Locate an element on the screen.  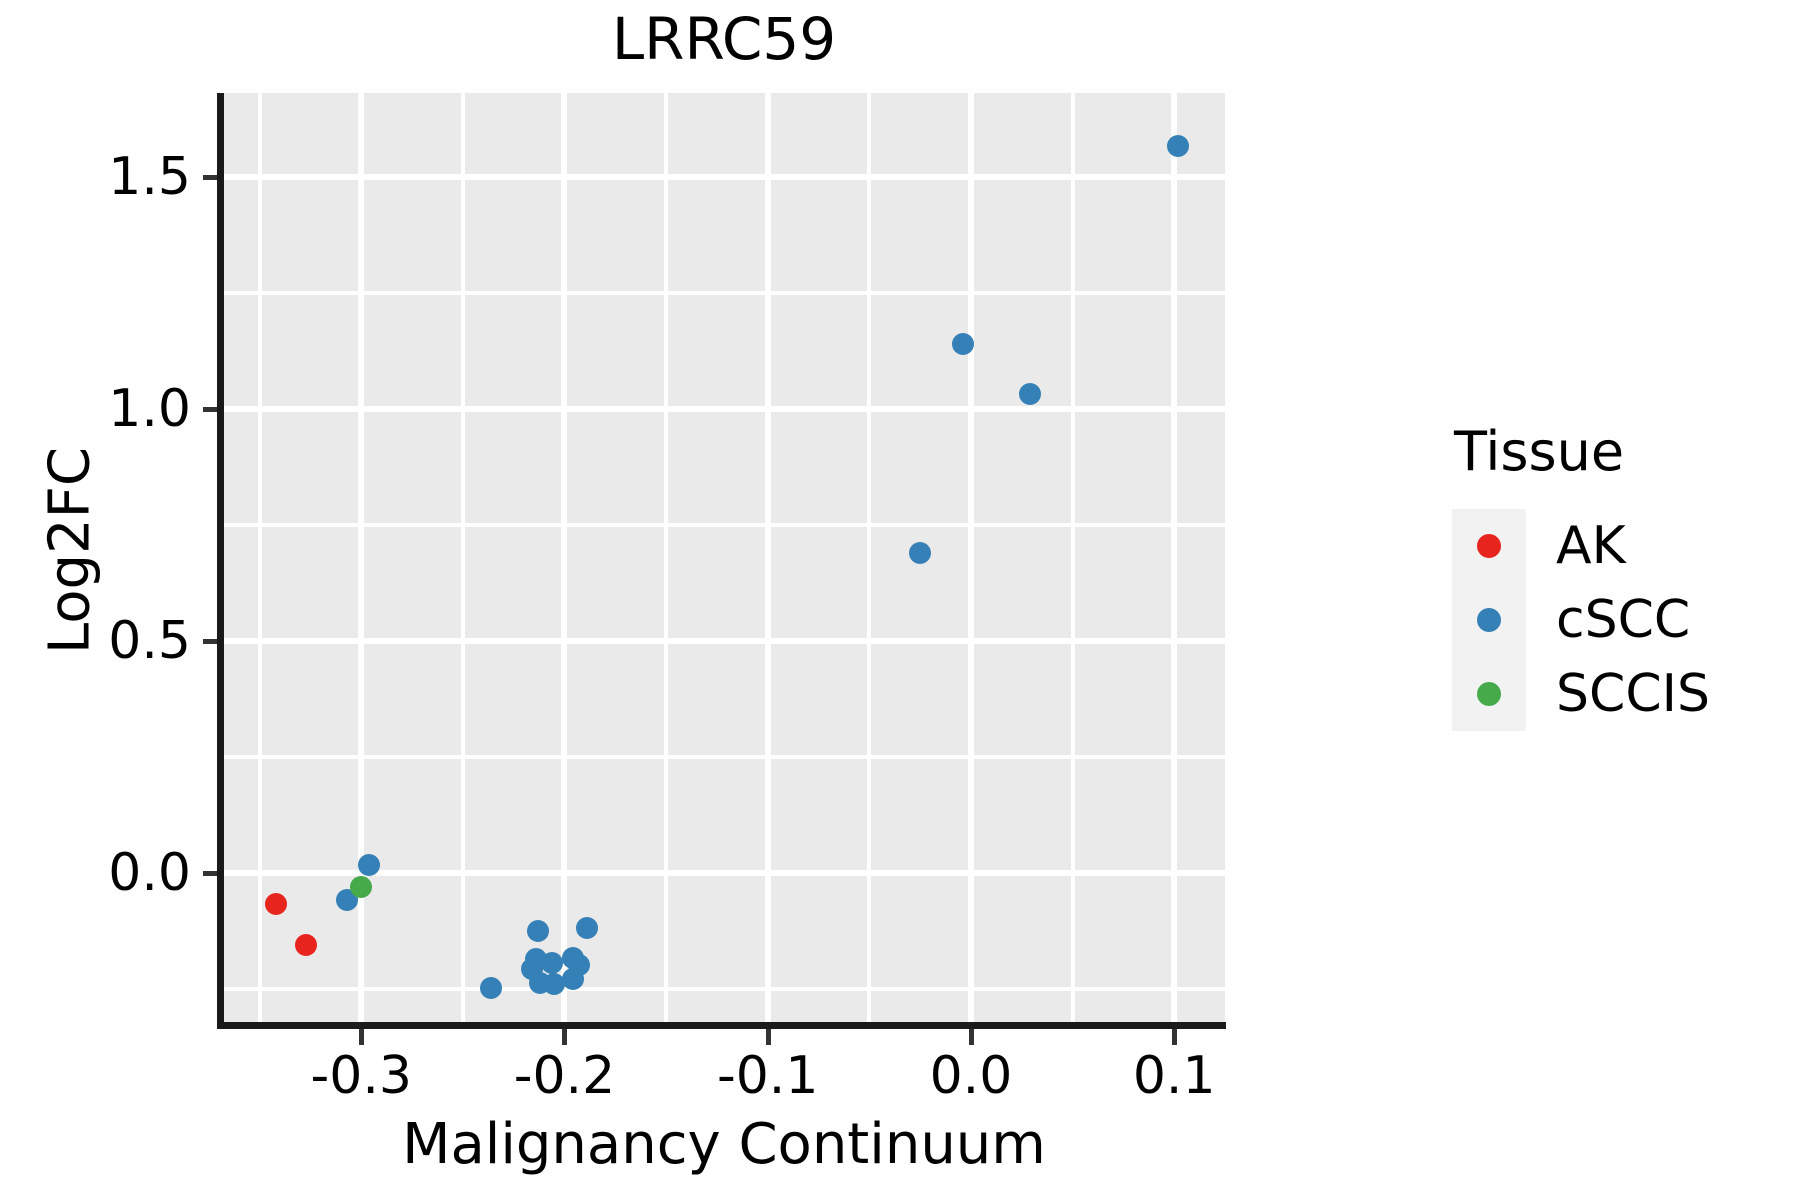
legend-item-label: AK is located at coordinates (1591, 546).